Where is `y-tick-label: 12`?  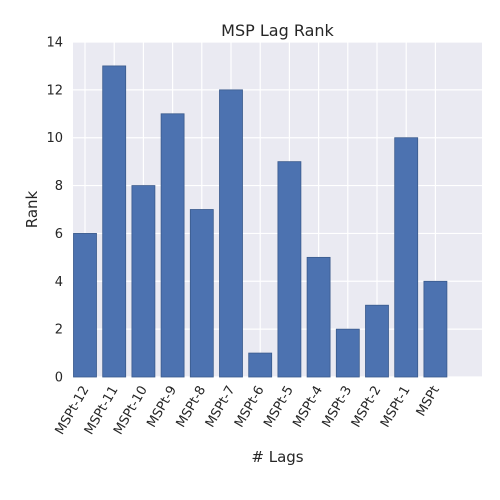
y-tick-label: 12 is located at coordinates (54, 90).